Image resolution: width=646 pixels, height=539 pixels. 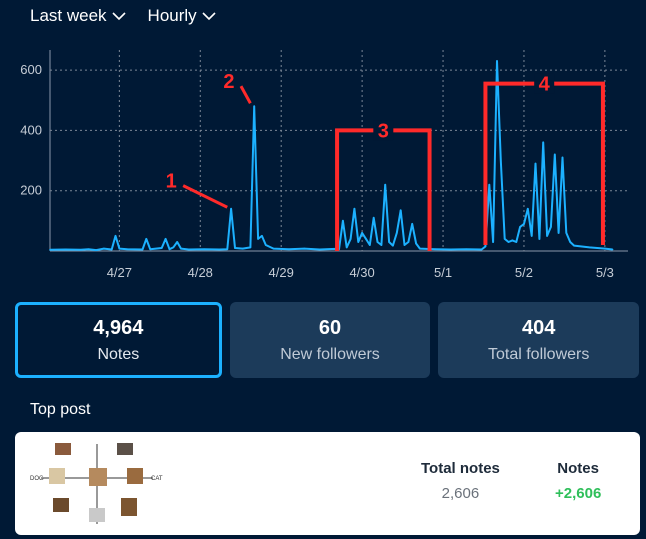 I want to click on metric-label: Total notes, so click(x=460, y=468).